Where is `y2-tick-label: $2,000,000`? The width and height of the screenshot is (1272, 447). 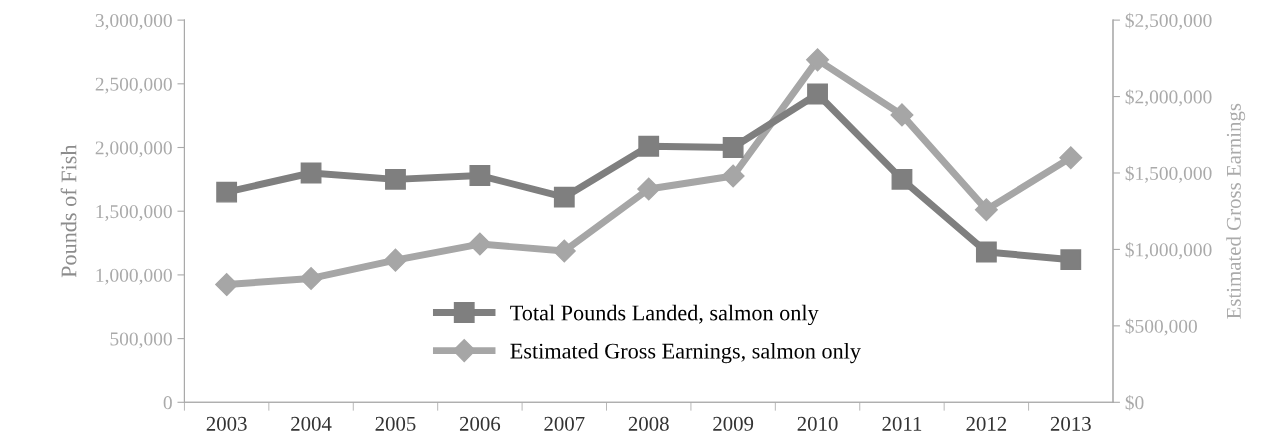
y2-tick-label: $2,000,000 is located at coordinates (1168, 98).